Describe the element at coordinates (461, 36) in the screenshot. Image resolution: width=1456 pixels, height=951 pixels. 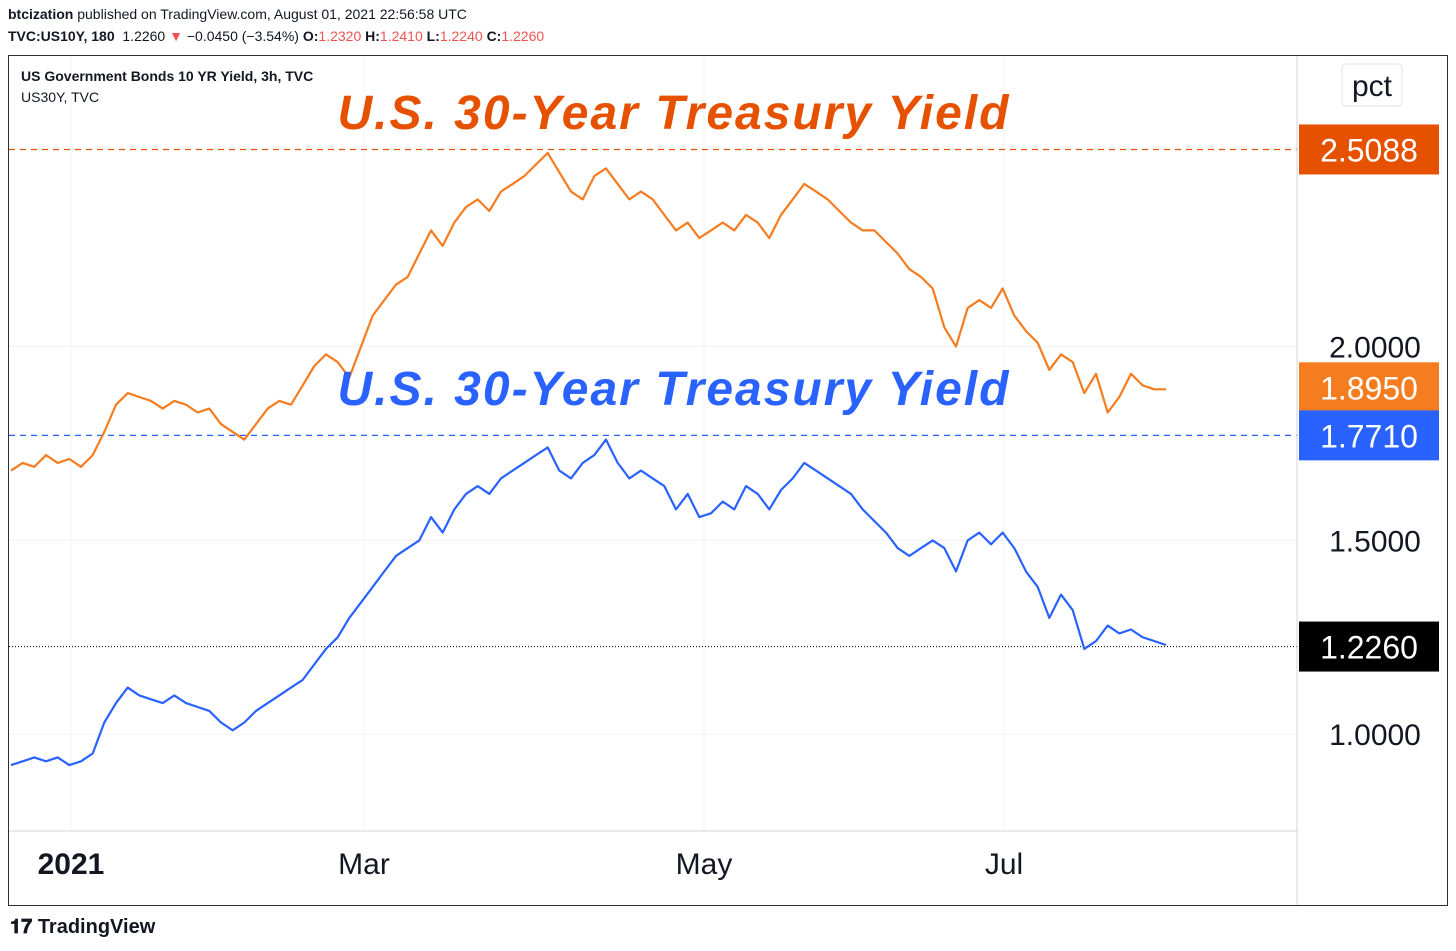
I see `low-value: 1.2240` at that location.